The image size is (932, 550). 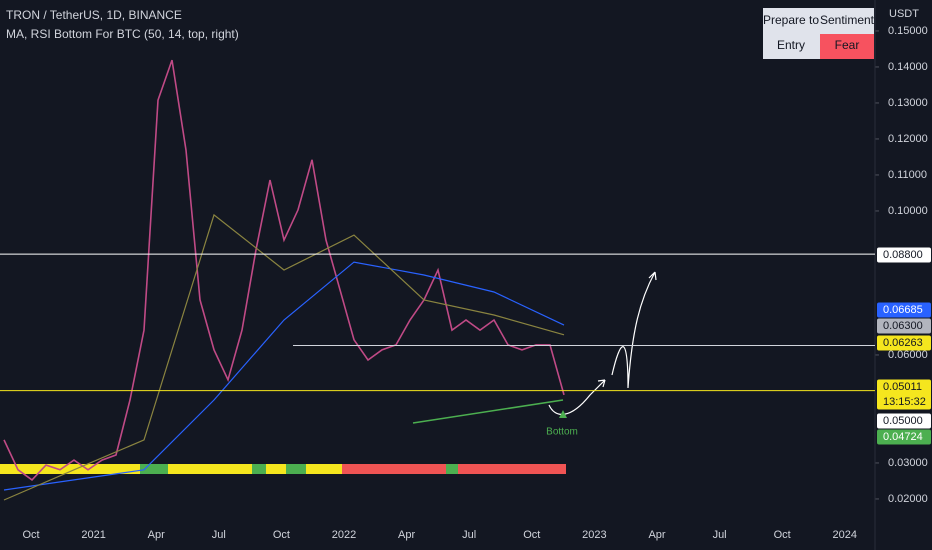 What do you see at coordinates (908, 355) in the screenshot?
I see `y-tick-label: 0.06000` at bounding box center [908, 355].